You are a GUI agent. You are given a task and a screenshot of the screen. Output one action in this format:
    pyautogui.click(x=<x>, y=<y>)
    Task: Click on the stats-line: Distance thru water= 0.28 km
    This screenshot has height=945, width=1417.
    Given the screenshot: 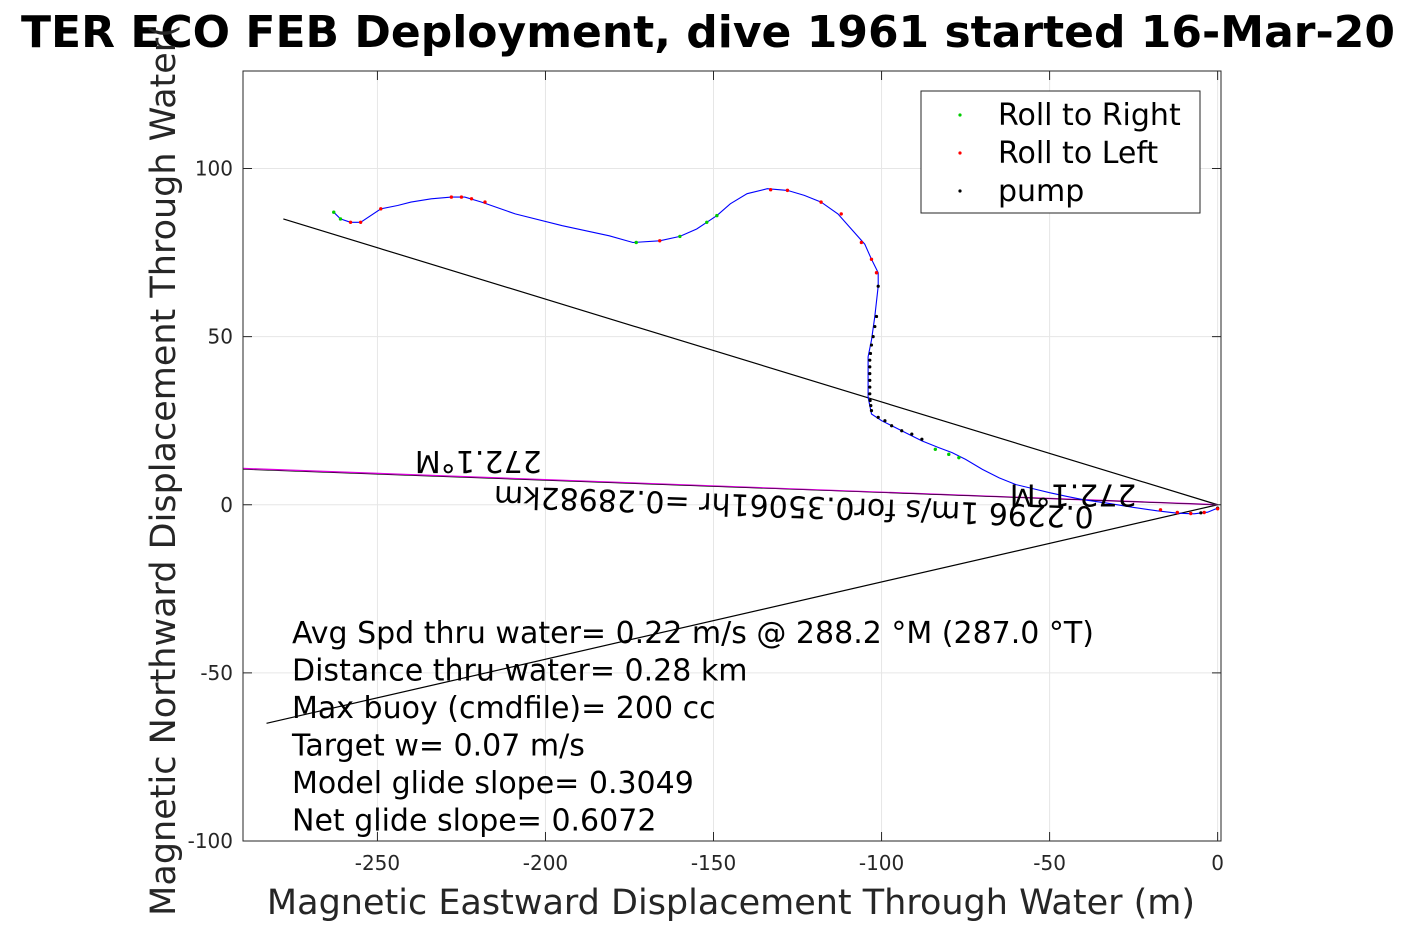 What is the action you would take?
    pyautogui.click(x=519, y=671)
    